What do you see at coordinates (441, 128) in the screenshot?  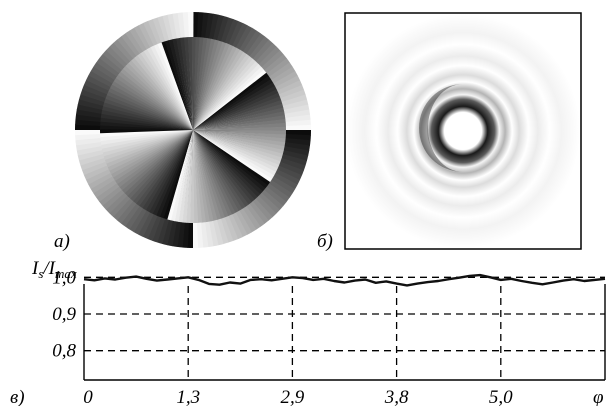 I see `intensity-ring-shading` at bounding box center [441, 128].